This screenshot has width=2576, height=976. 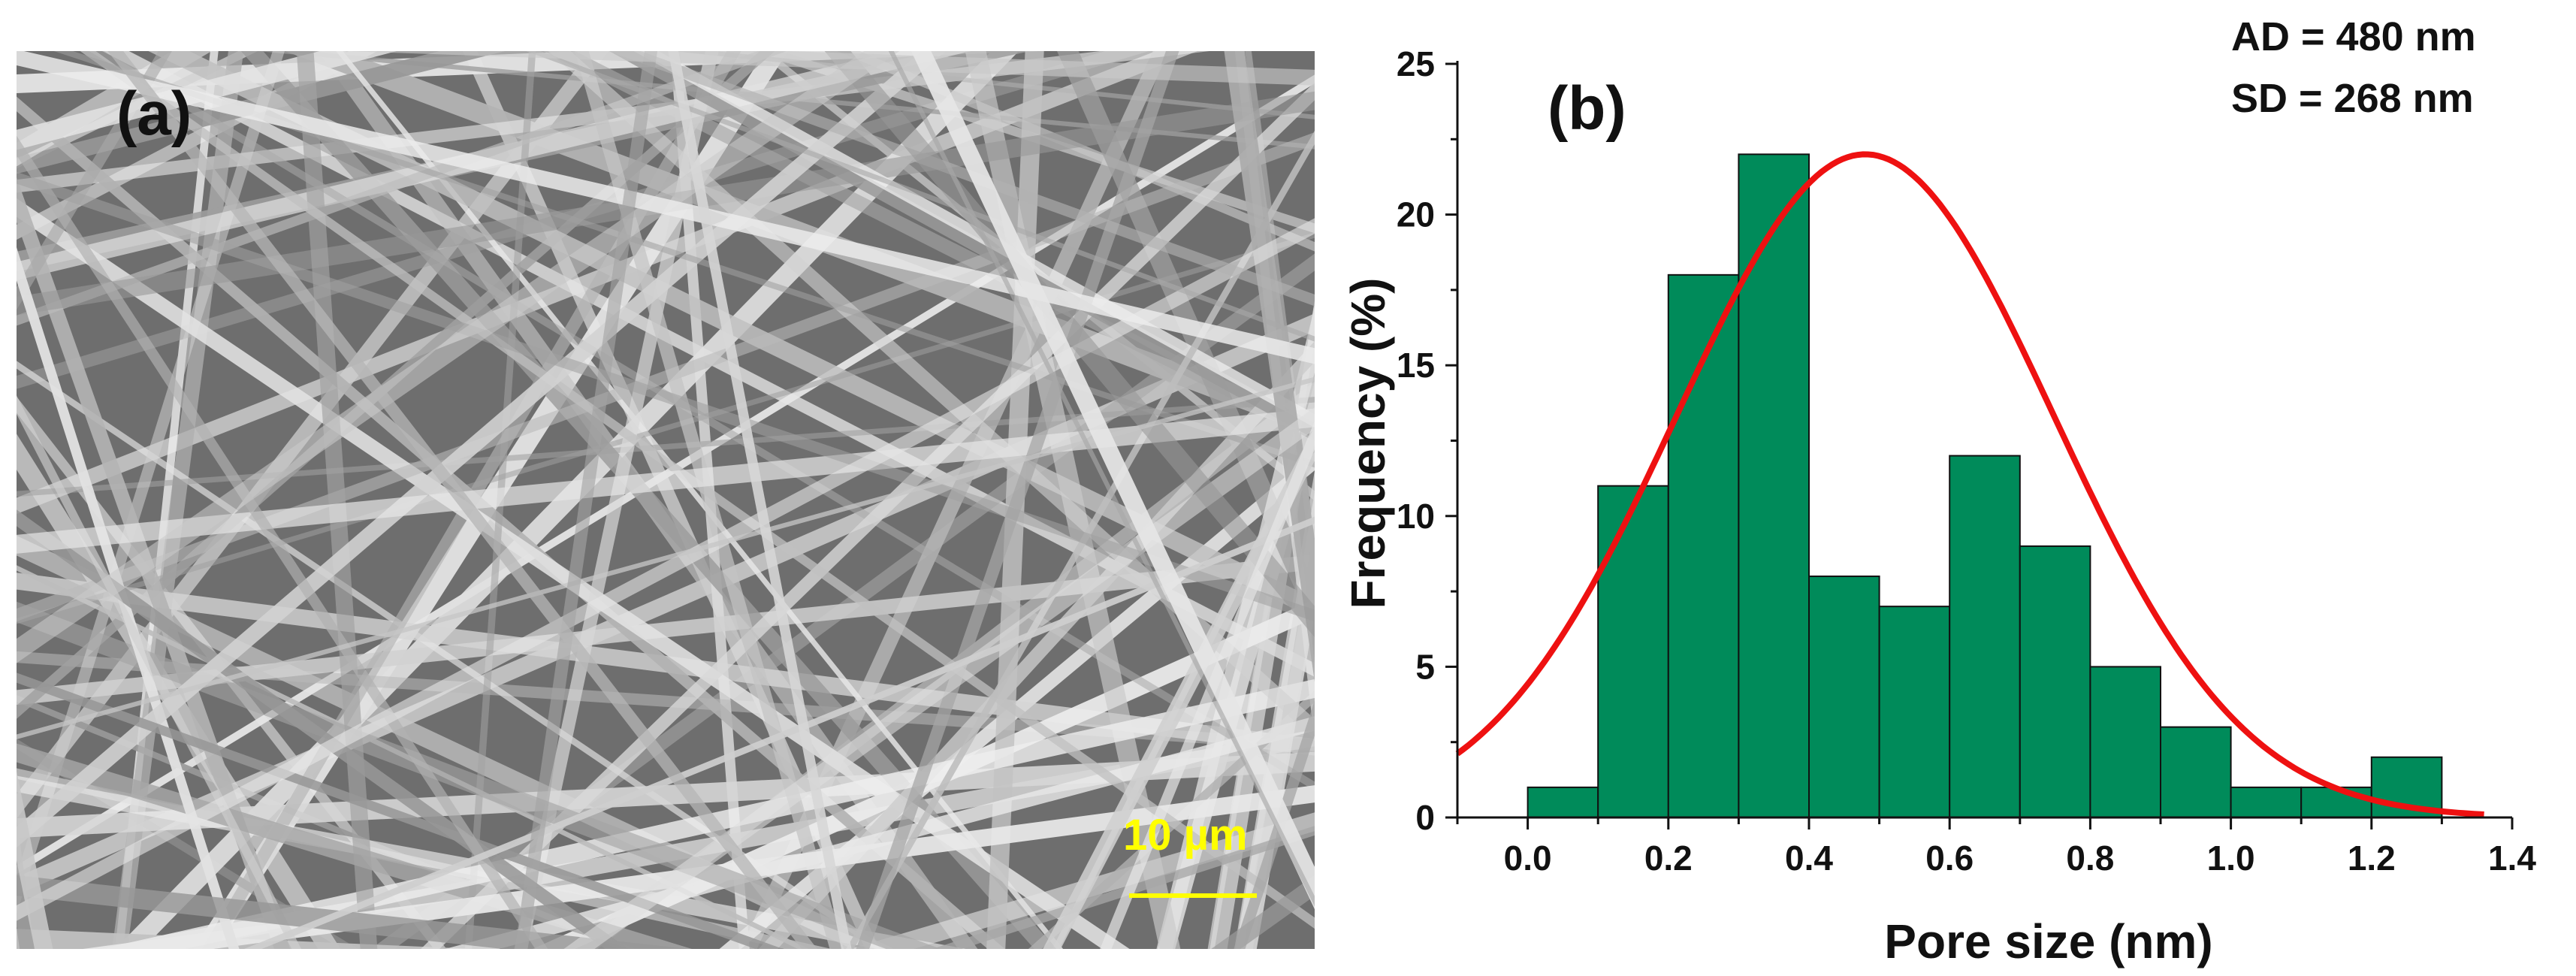 What do you see at coordinates (1416, 63) in the screenshot?
I see `y-tick-label: 25` at bounding box center [1416, 63].